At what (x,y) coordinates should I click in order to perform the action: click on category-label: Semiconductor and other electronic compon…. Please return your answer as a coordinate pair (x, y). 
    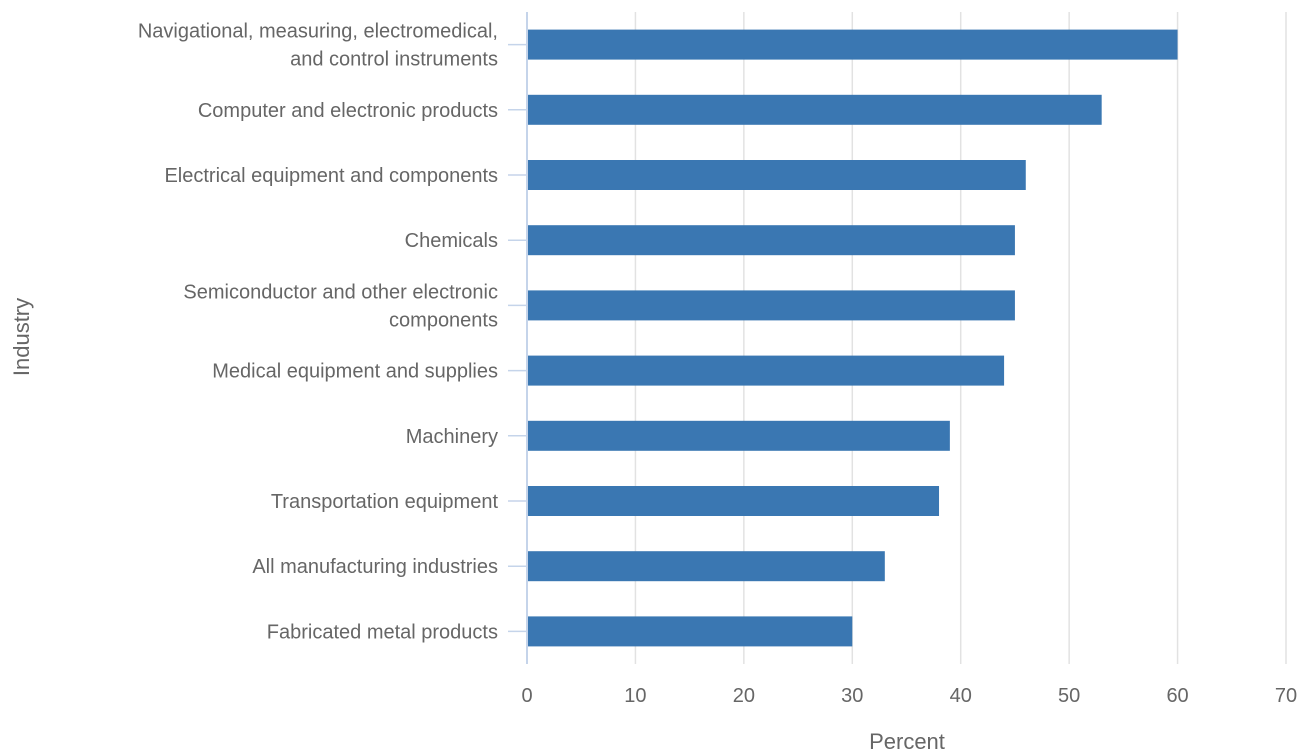
    Looking at the image, I should click on (340, 306).